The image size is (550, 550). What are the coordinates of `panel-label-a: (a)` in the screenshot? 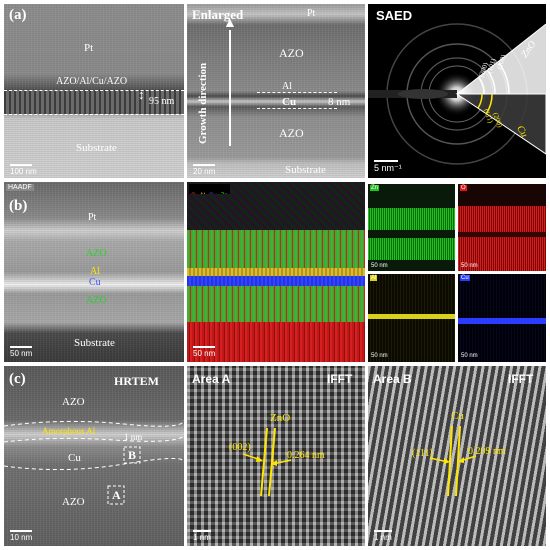 It's located at (18, 15).